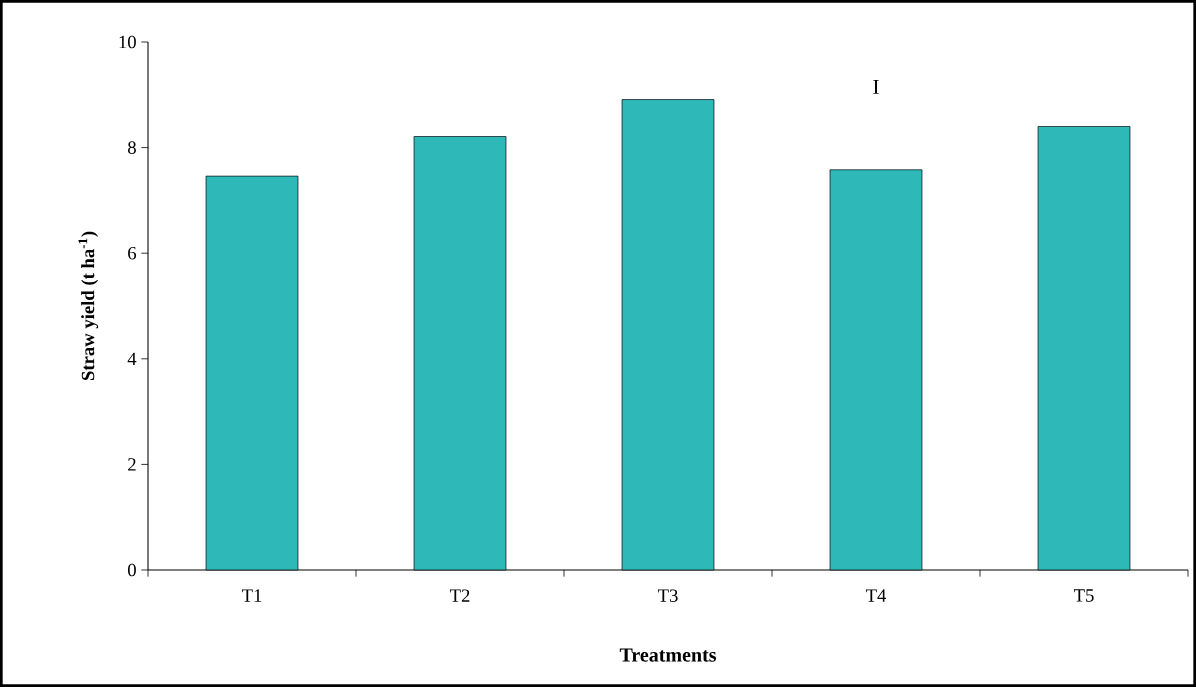 Image resolution: width=1196 pixels, height=687 pixels. What do you see at coordinates (132, 253) in the screenshot?
I see `y-tick-label: 6` at bounding box center [132, 253].